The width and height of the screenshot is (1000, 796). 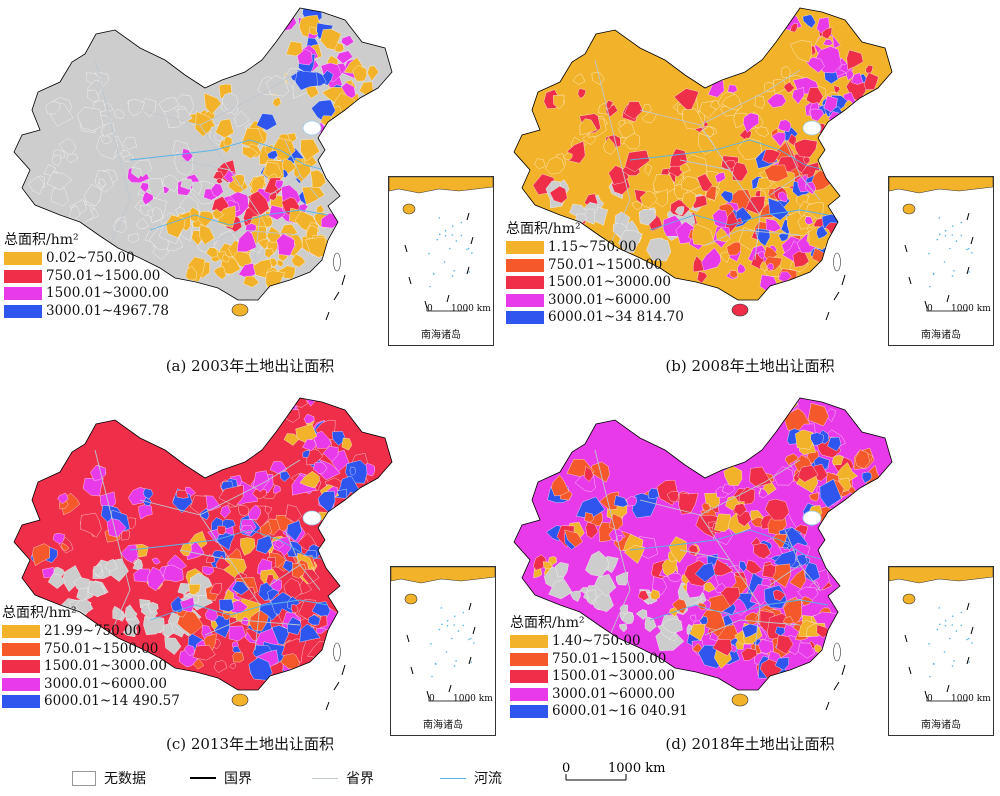 I want to click on legend-national-border: 国界, so click(x=221, y=778).